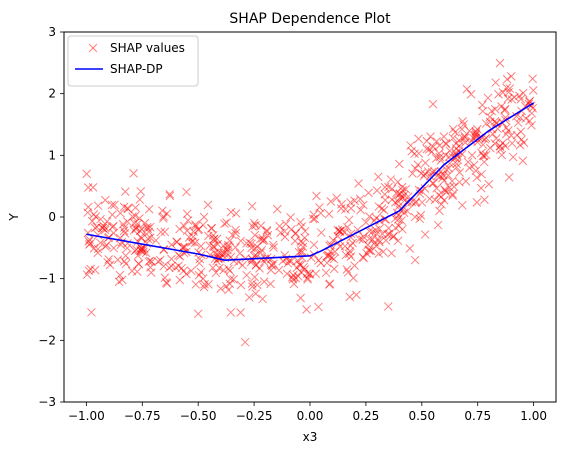 The image size is (565, 455). Describe the element at coordinates (52, 32) in the screenshot. I see `y-tick-label: 3` at that location.